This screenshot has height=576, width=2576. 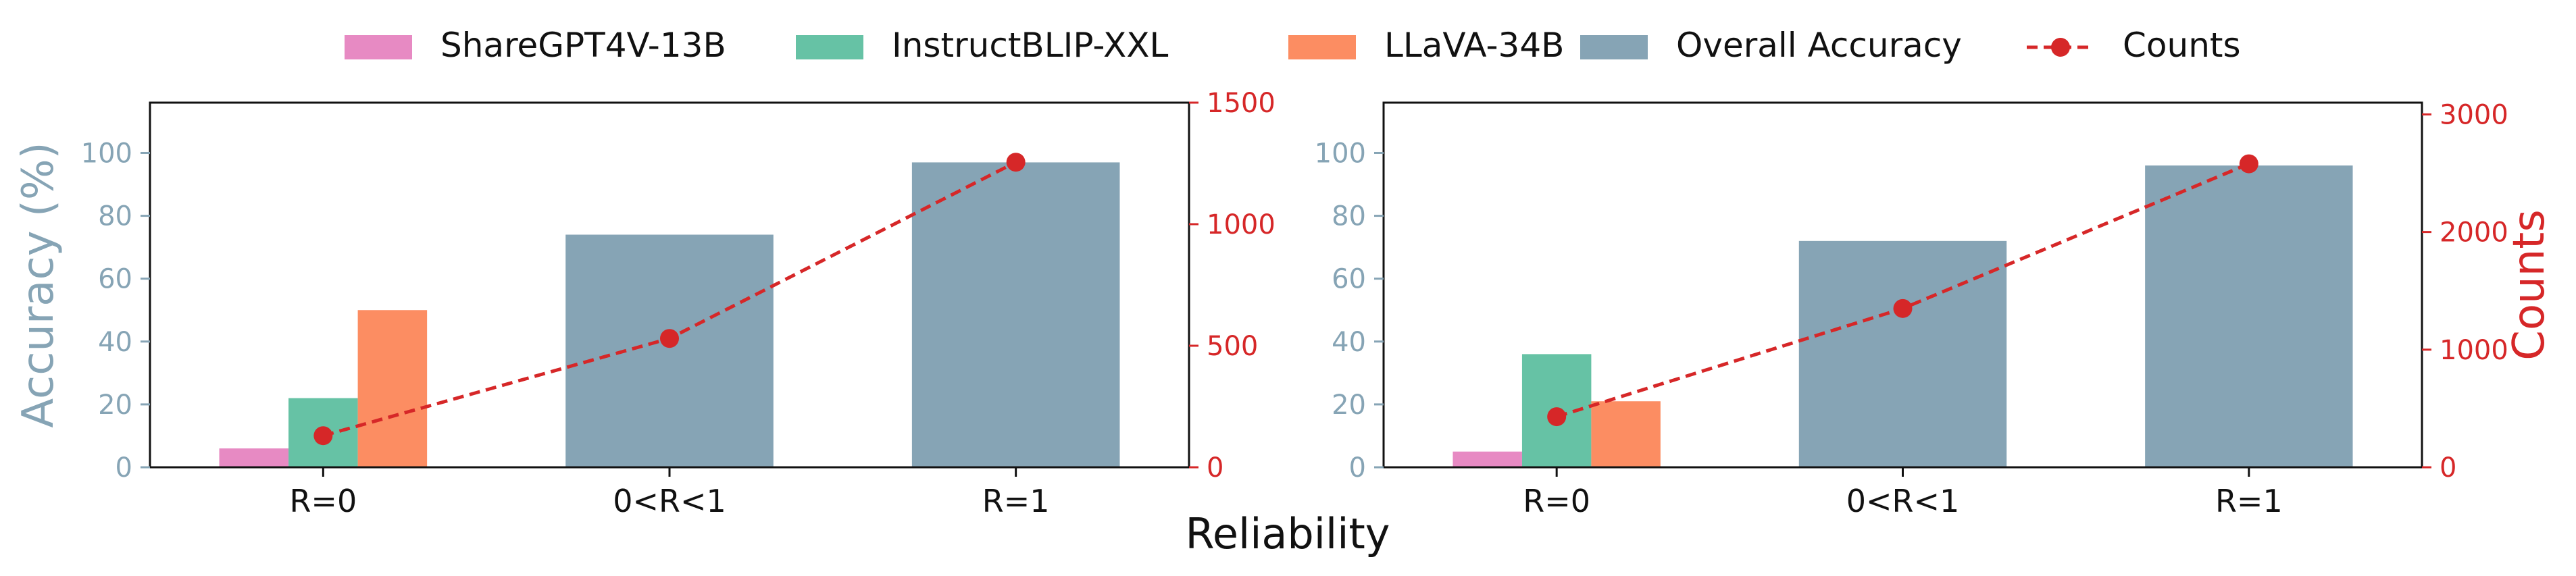 I want to click on legend-label: Overall Accuracy, so click(x=1819, y=45).